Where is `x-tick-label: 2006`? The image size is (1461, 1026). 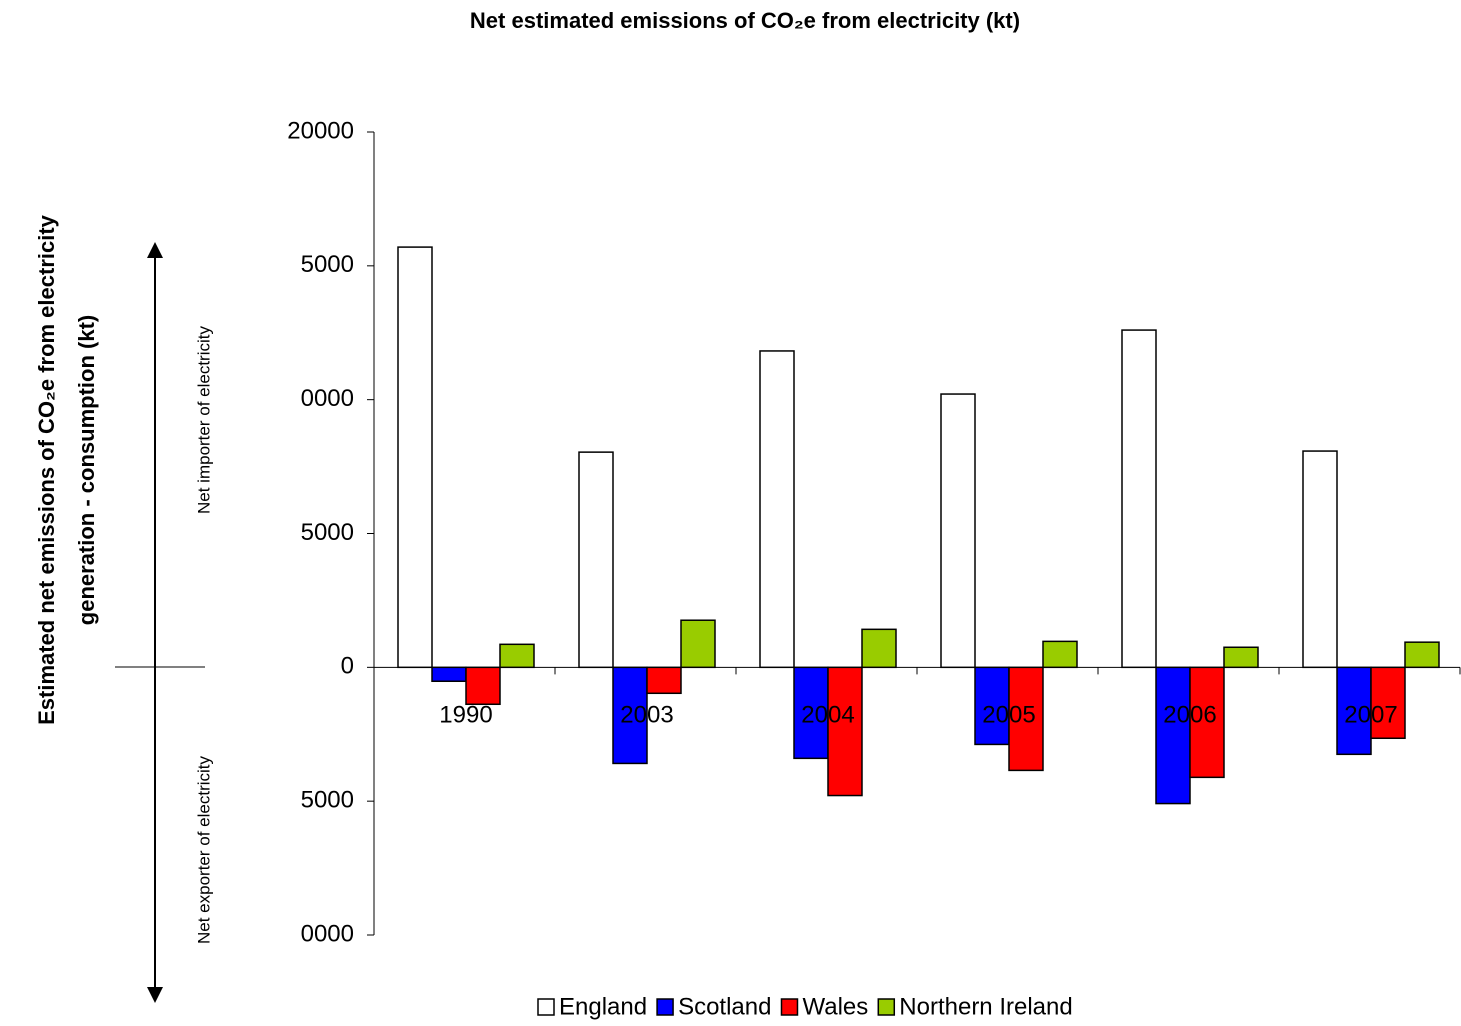 x-tick-label: 2006 is located at coordinates (1189, 715).